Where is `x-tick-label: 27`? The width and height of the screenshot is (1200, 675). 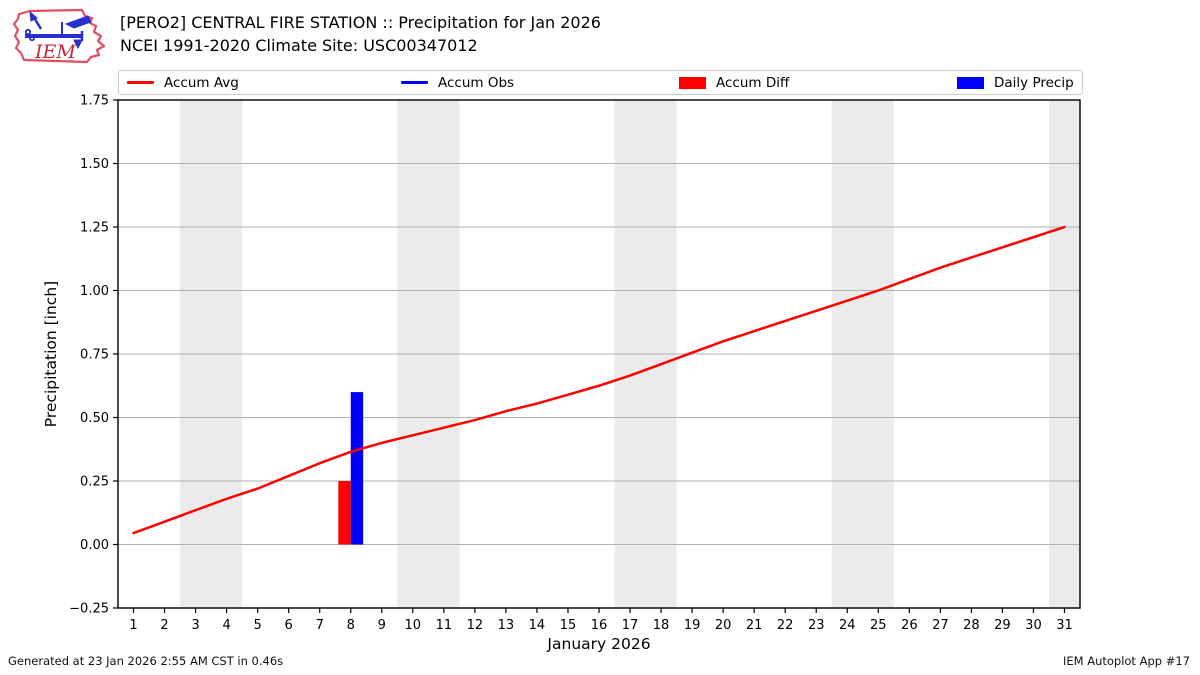 x-tick-label: 27 is located at coordinates (940, 625).